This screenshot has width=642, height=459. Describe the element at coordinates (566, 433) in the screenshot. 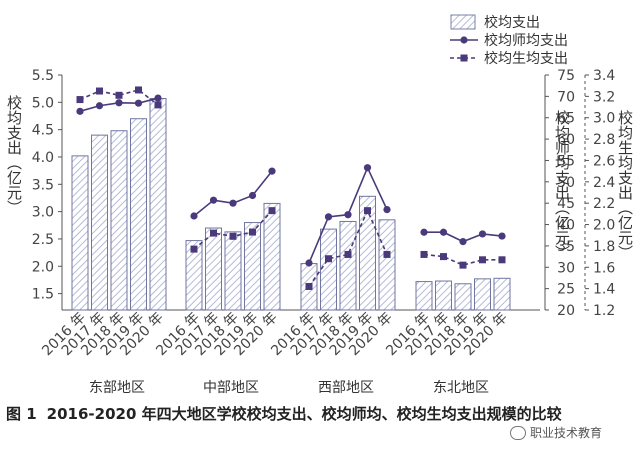

I see `watermark-text: 职业技术教育` at that location.